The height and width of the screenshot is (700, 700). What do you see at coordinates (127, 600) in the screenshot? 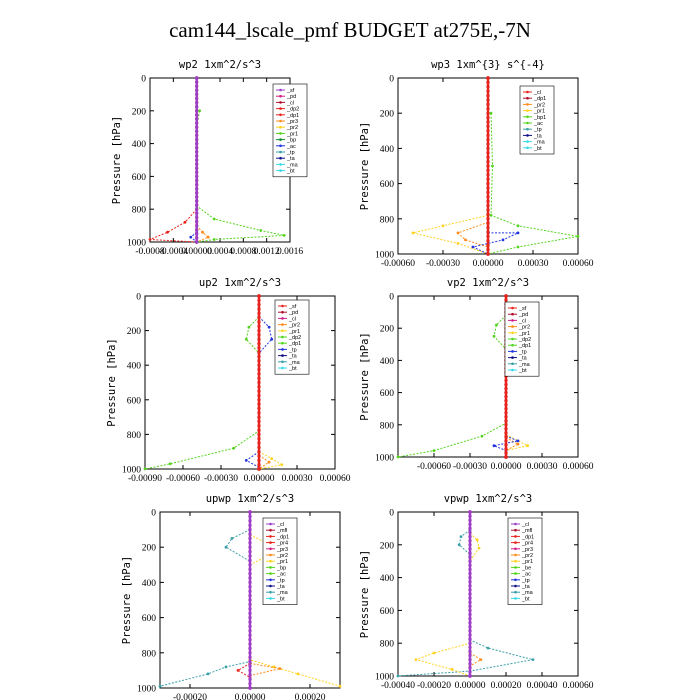
I see `y-axis-label: Pressure [hPa]` at bounding box center [127, 600].